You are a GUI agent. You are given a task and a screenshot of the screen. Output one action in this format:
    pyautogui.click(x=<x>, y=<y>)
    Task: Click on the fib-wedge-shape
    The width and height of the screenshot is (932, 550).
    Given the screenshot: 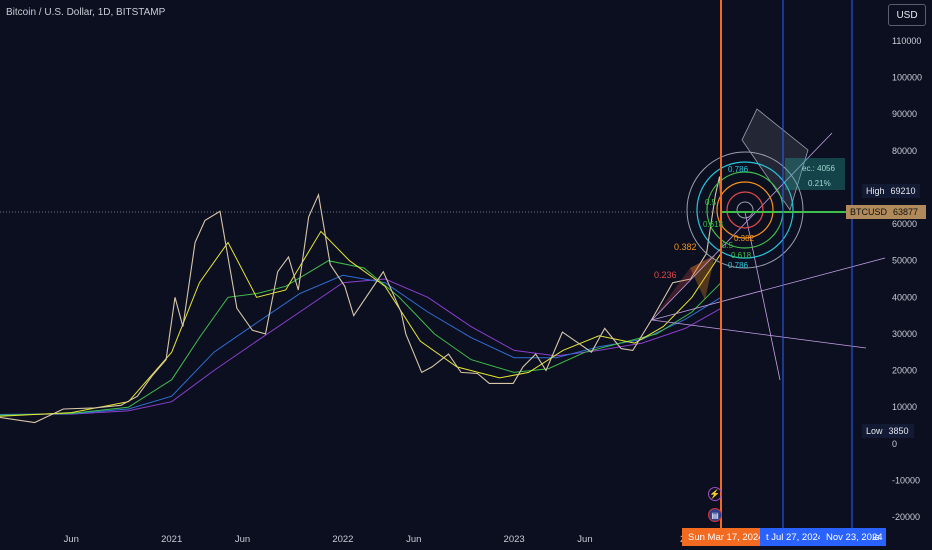 What is the action you would take?
    pyautogui.click(x=775, y=159)
    